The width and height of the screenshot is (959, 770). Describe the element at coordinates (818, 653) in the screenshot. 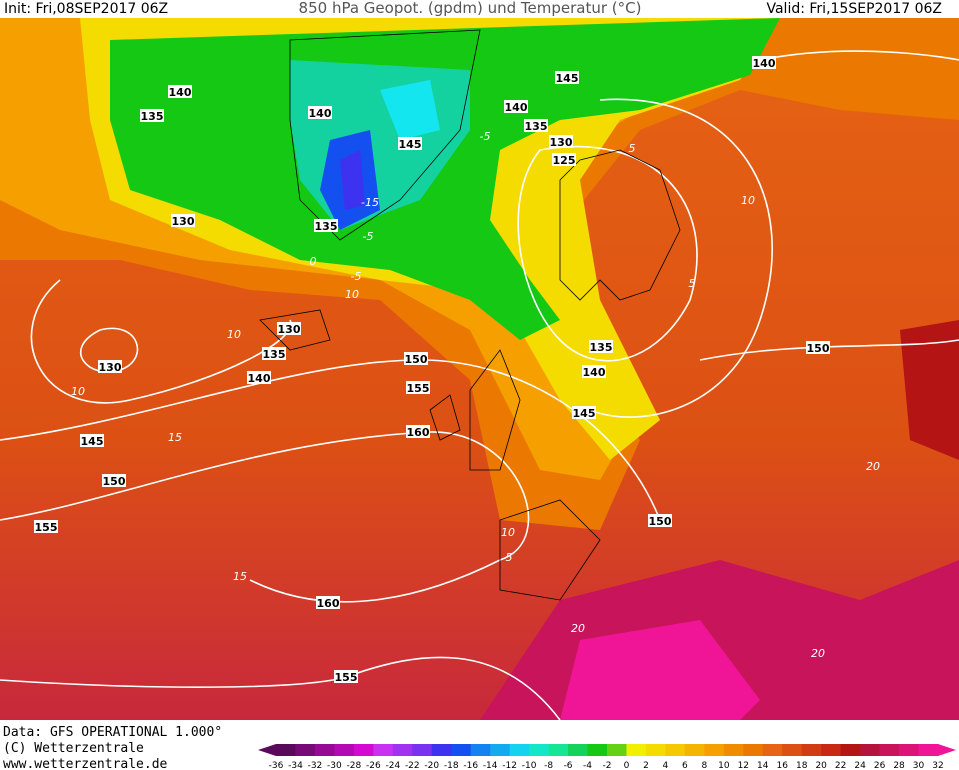

I see `temperature-label: 20` at that location.